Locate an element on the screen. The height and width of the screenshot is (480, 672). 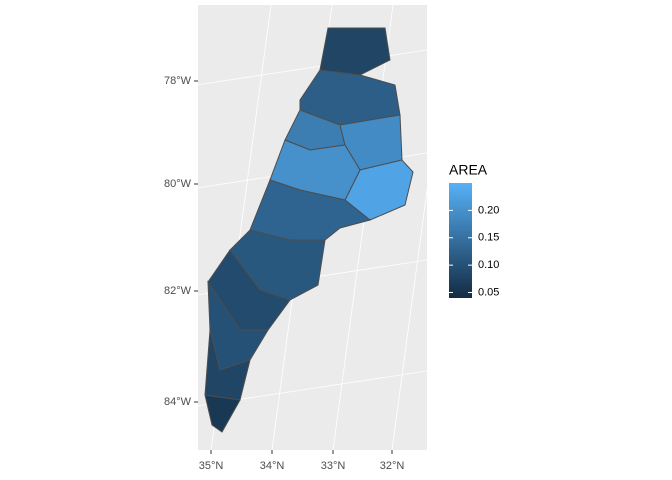
x-tick-label: 32°N is located at coordinates (392, 466).